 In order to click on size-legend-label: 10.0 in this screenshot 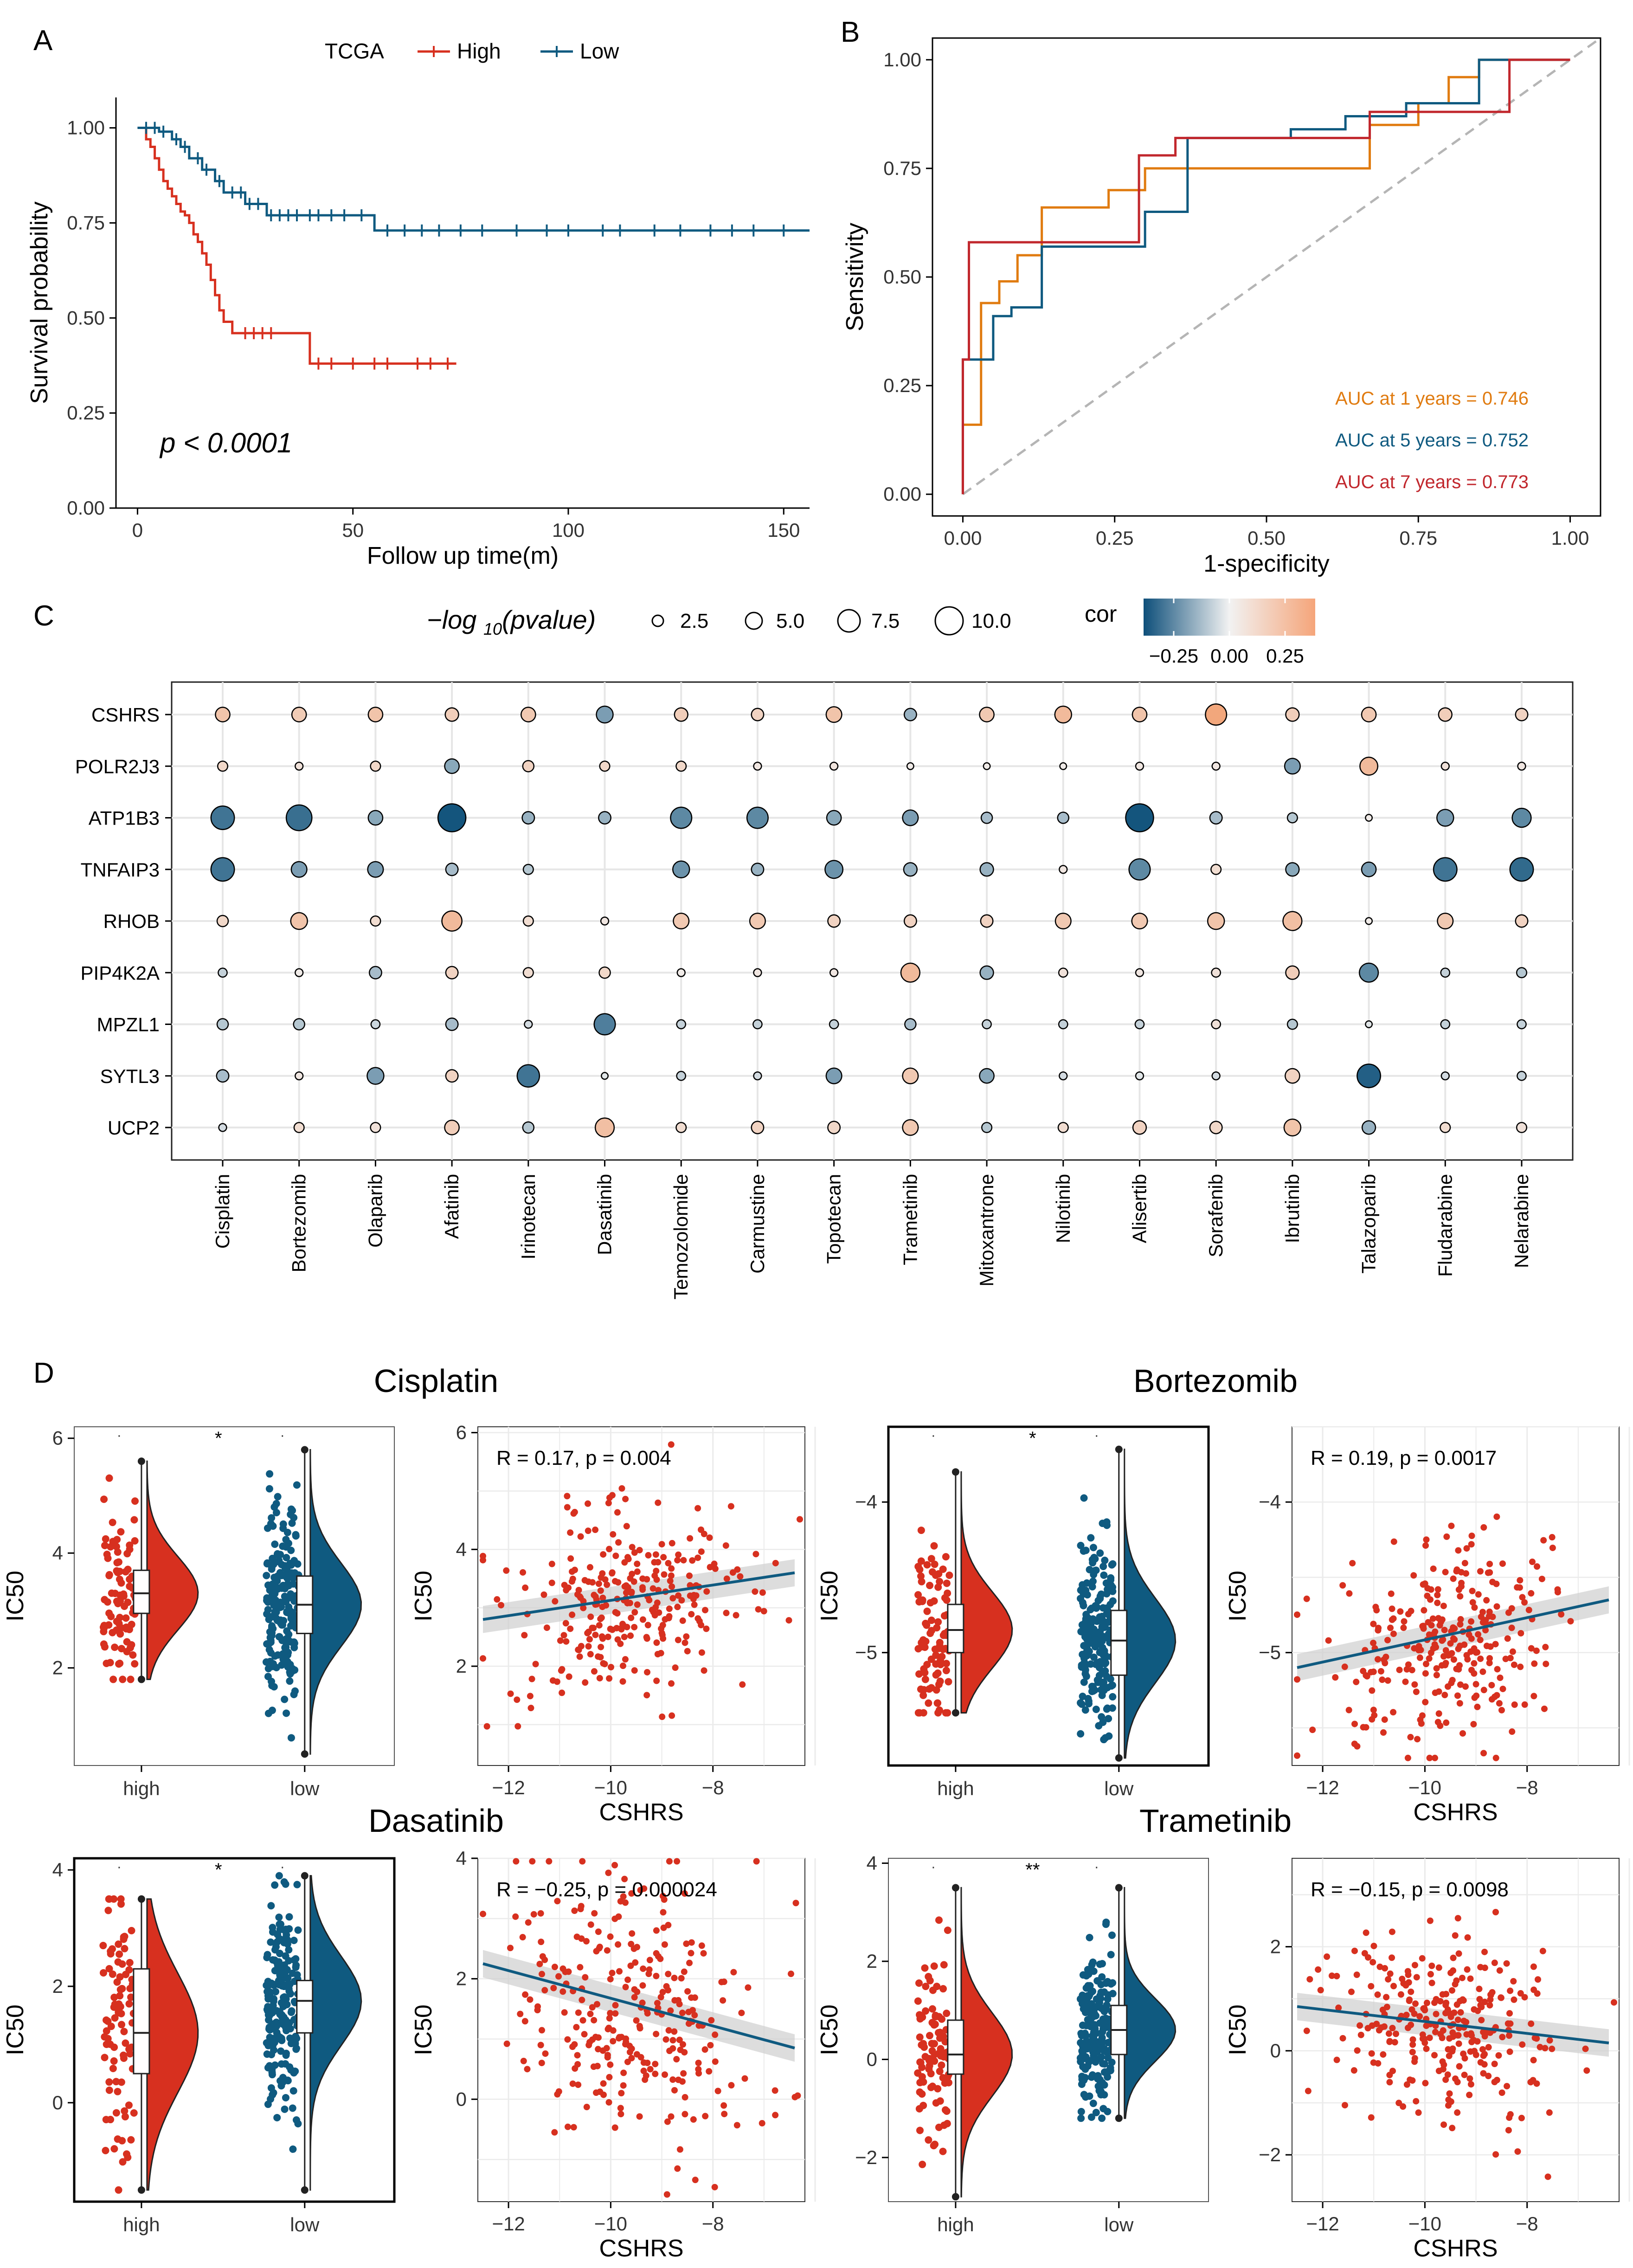, I will do `click(991, 621)`.